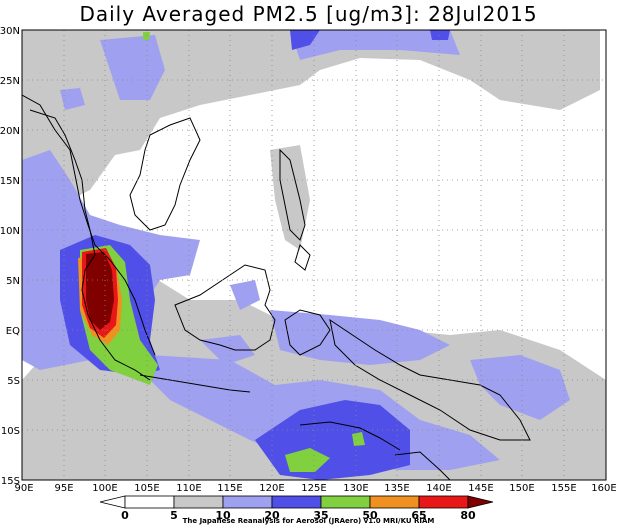  What do you see at coordinates (223, 515) in the screenshot?
I see `colorbar-label: 10` at bounding box center [223, 515].